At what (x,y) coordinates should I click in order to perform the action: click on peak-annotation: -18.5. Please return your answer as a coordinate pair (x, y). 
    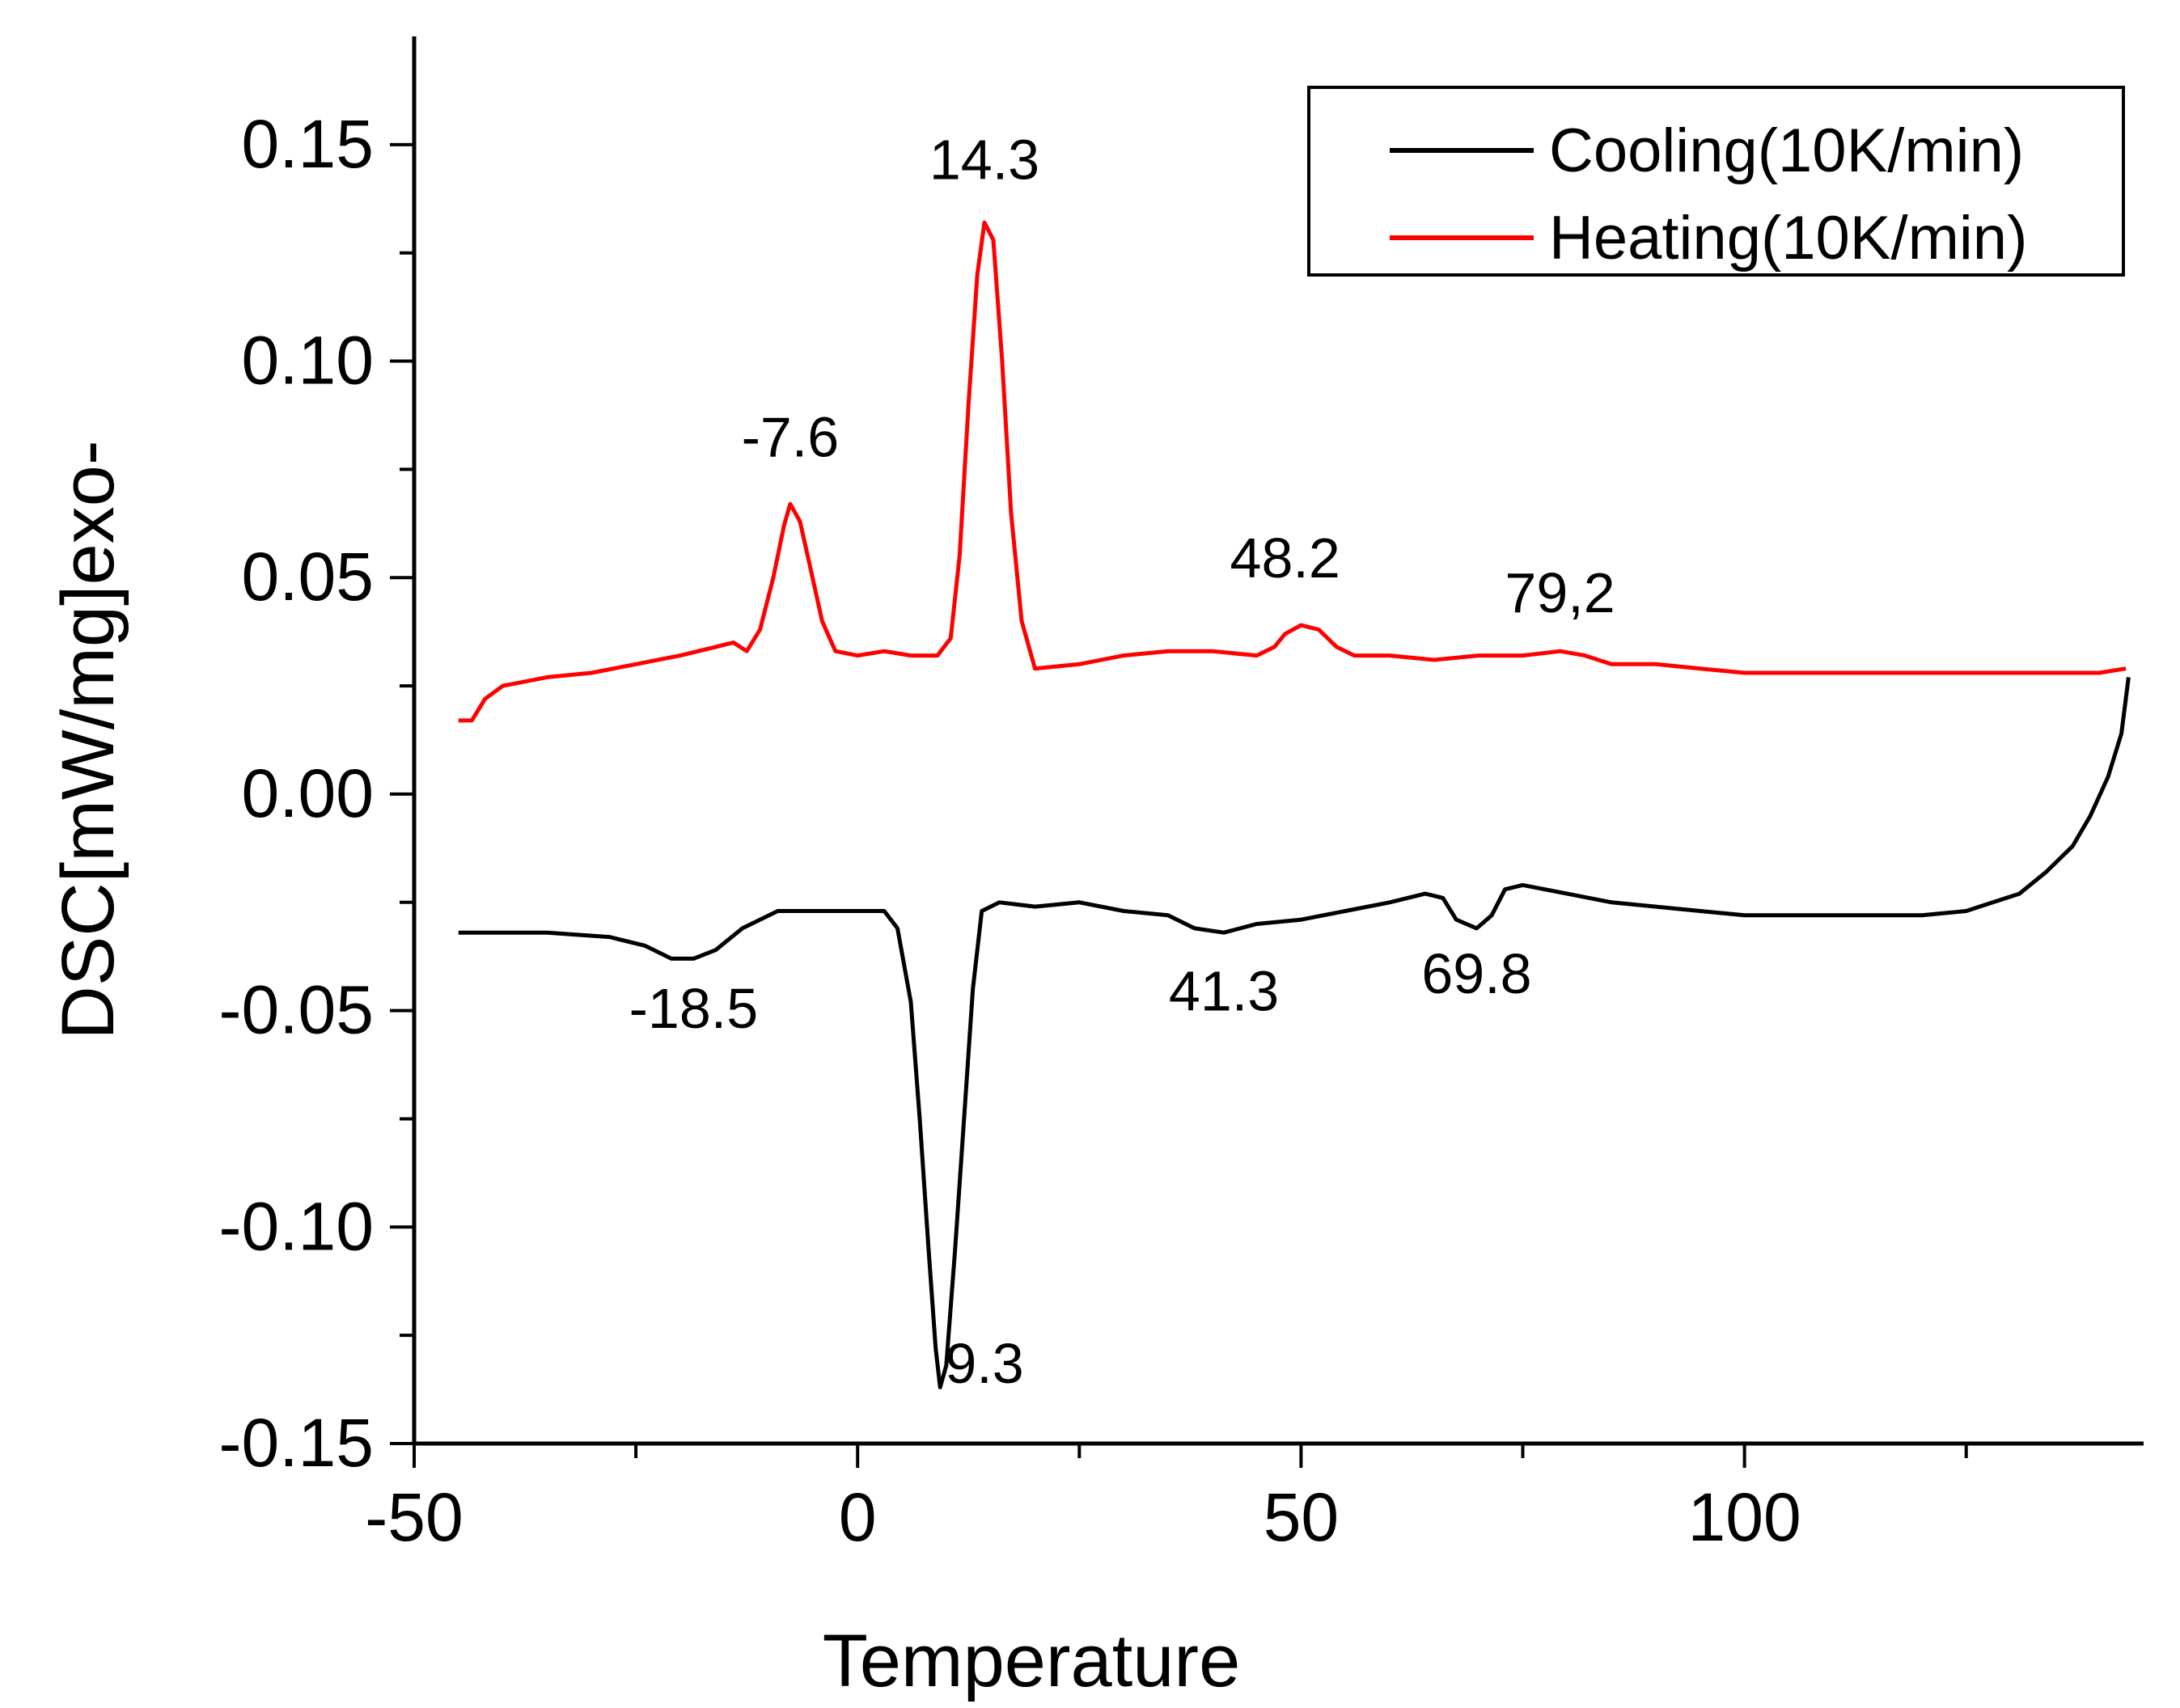
    Looking at the image, I should click on (694, 1008).